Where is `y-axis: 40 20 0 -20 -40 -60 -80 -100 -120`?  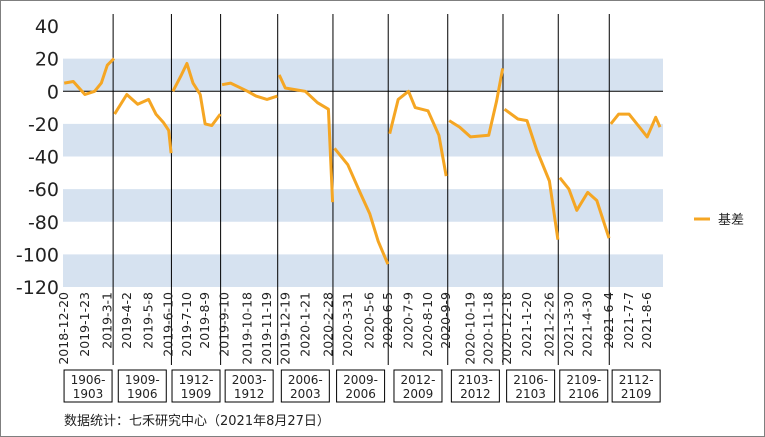
y-axis: 40 20 0 -20 -40 -60 -80 -100 -120 is located at coordinates (37, 157).